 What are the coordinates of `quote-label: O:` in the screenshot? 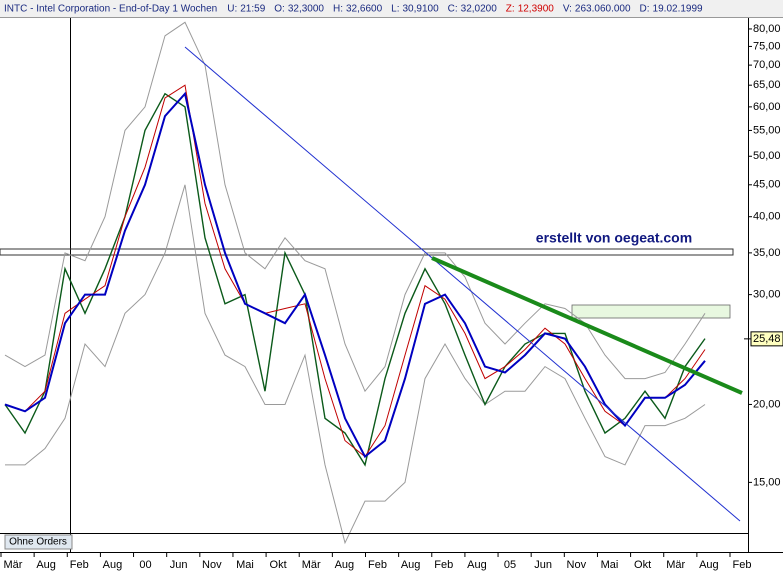 It's located at (279, 9).